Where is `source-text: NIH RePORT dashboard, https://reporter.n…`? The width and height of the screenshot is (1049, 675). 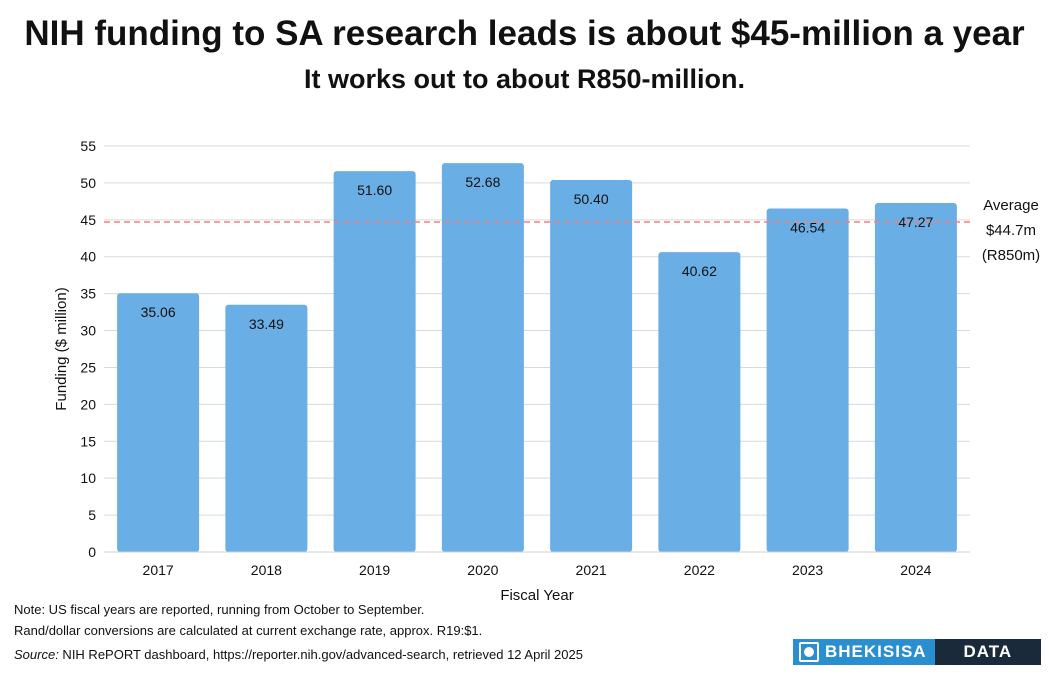
source-text: NIH RePORT dashboard, https://reporter.n… is located at coordinates (320, 654).